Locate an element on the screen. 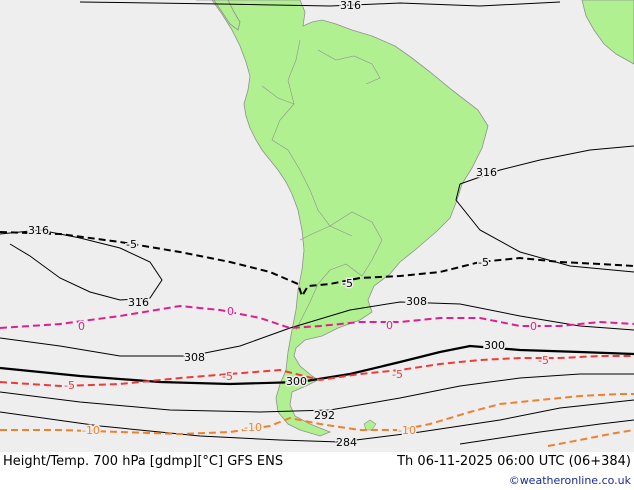  label-316-east: 316 is located at coordinates (486, 172).